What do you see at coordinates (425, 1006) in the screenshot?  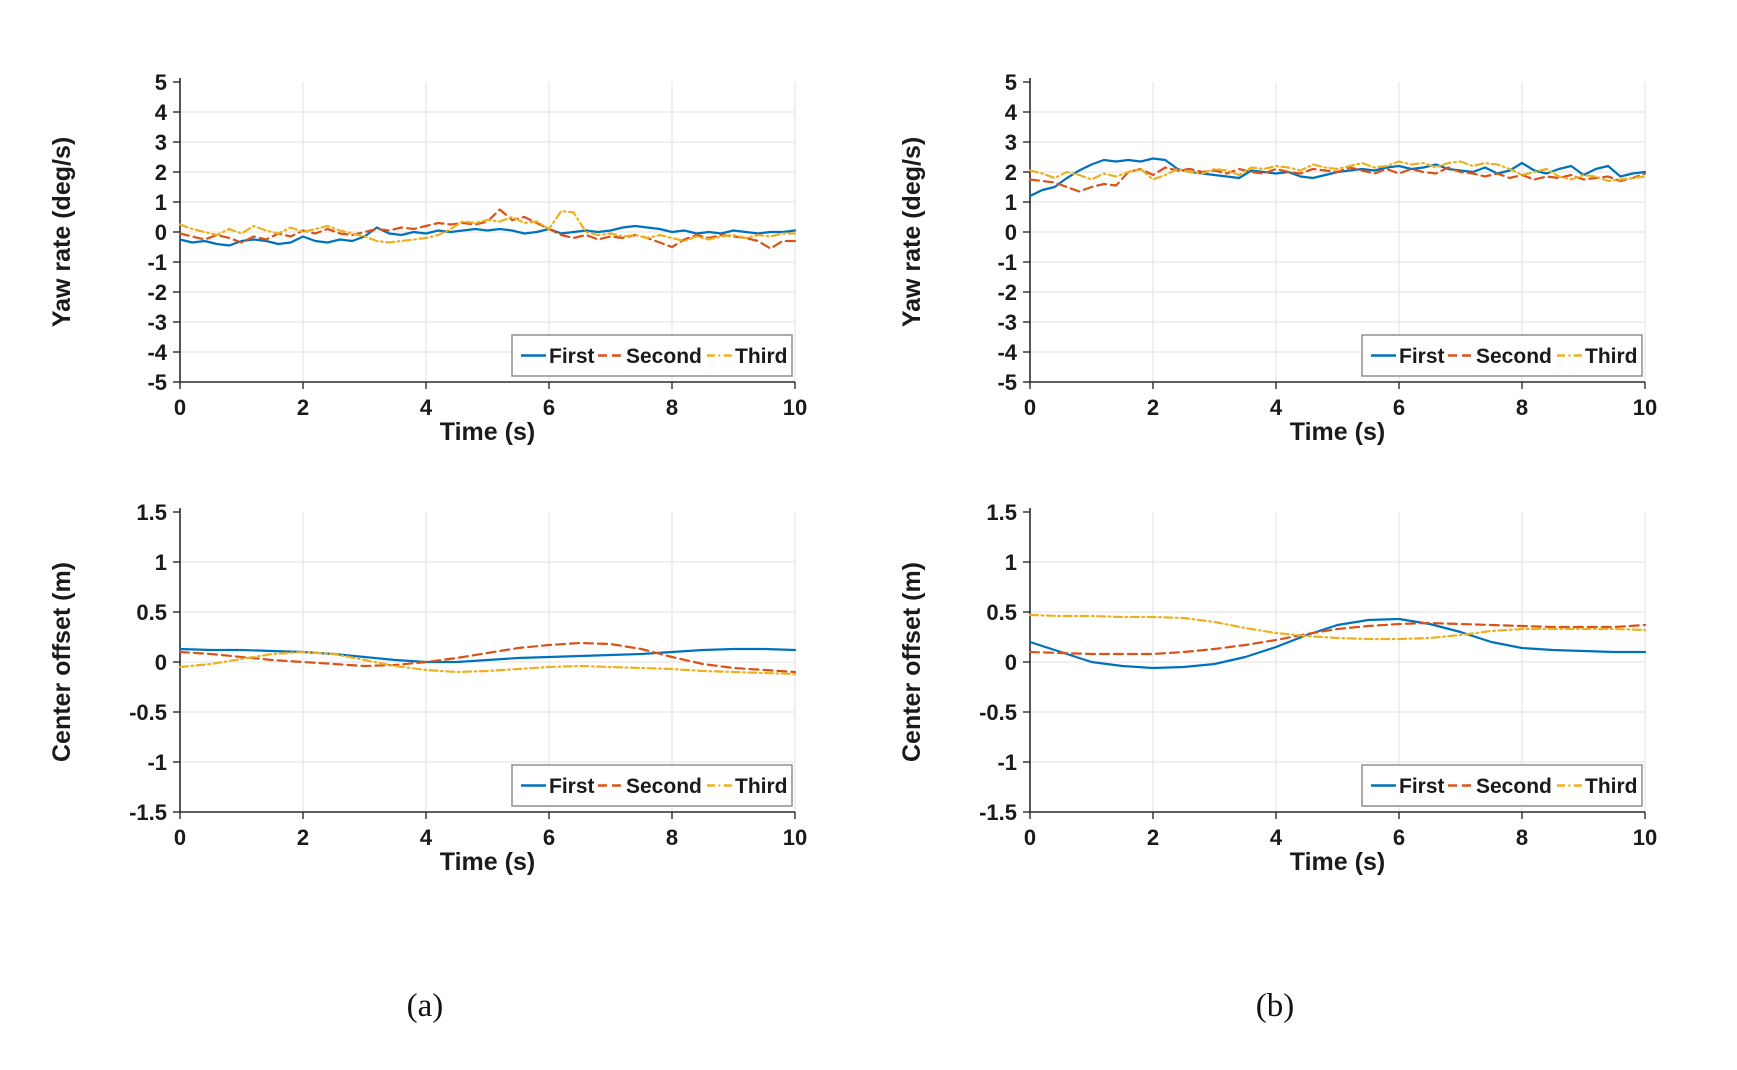 I see `panel-caption-a: (a)` at bounding box center [425, 1006].